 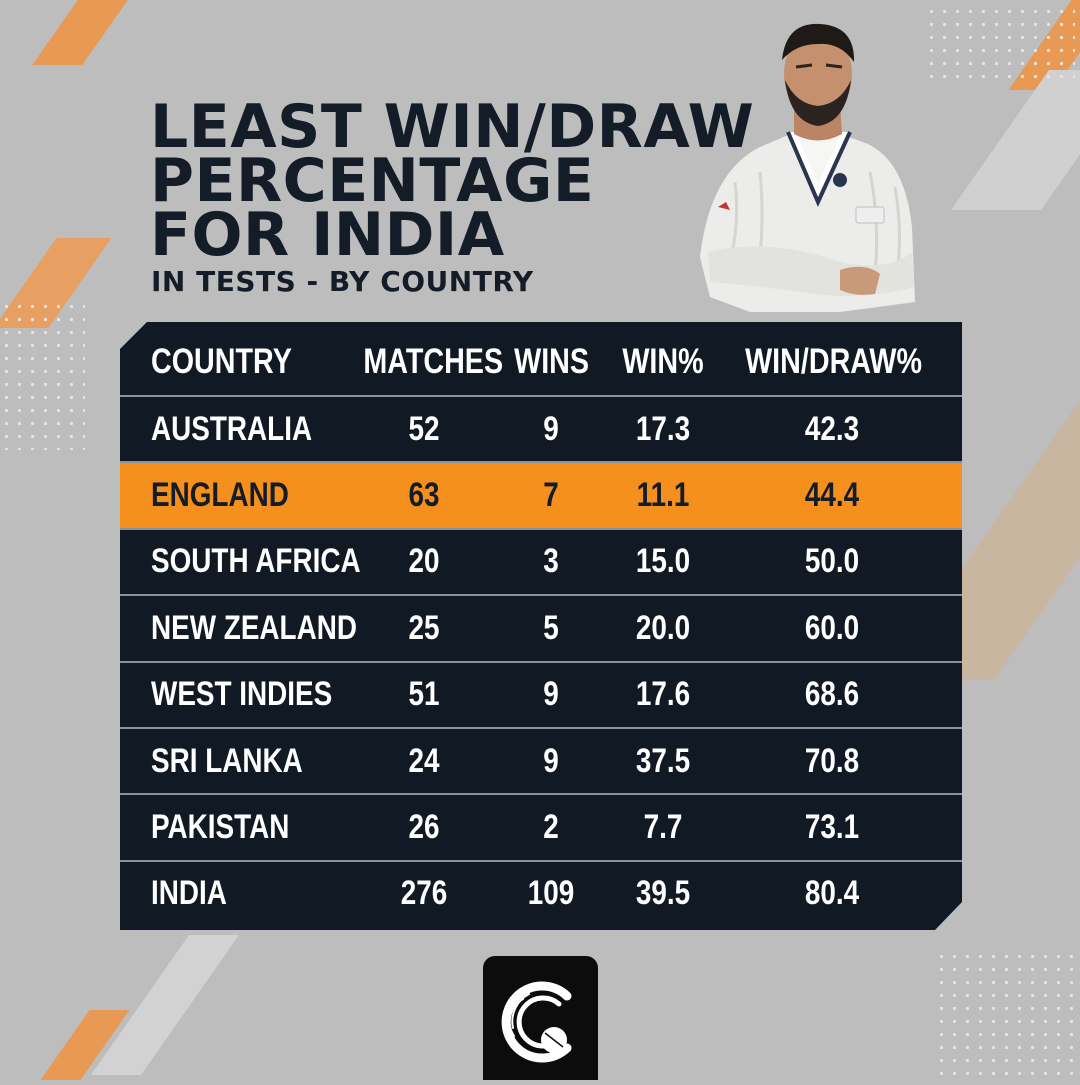 I want to click on cell-matches: 26, so click(x=424, y=827).